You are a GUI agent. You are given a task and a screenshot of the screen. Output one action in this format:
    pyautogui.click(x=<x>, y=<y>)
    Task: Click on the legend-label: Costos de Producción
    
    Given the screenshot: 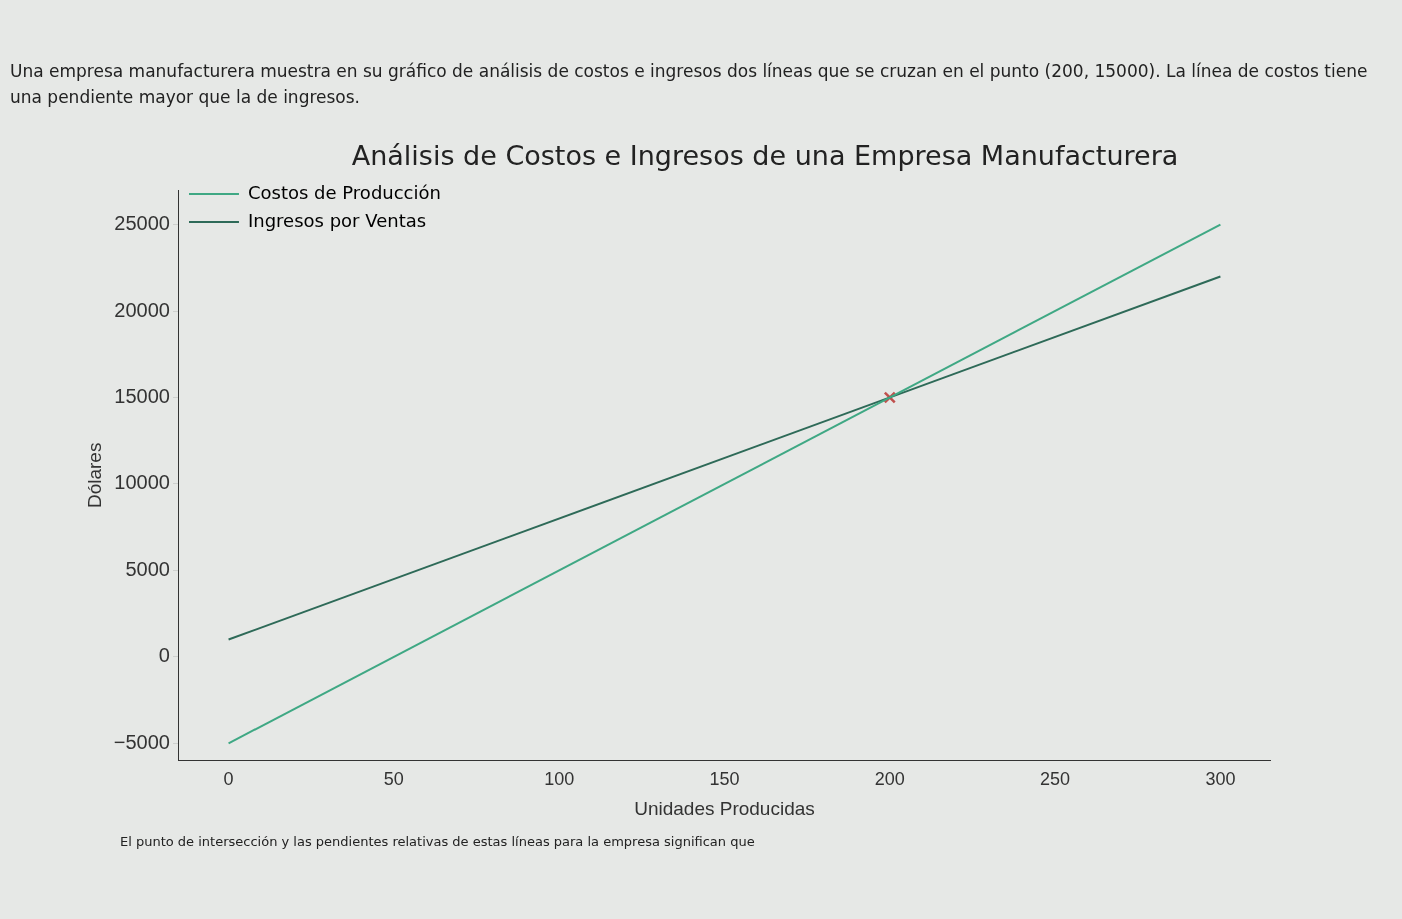 What is the action you would take?
    pyautogui.click(x=344, y=192)
    